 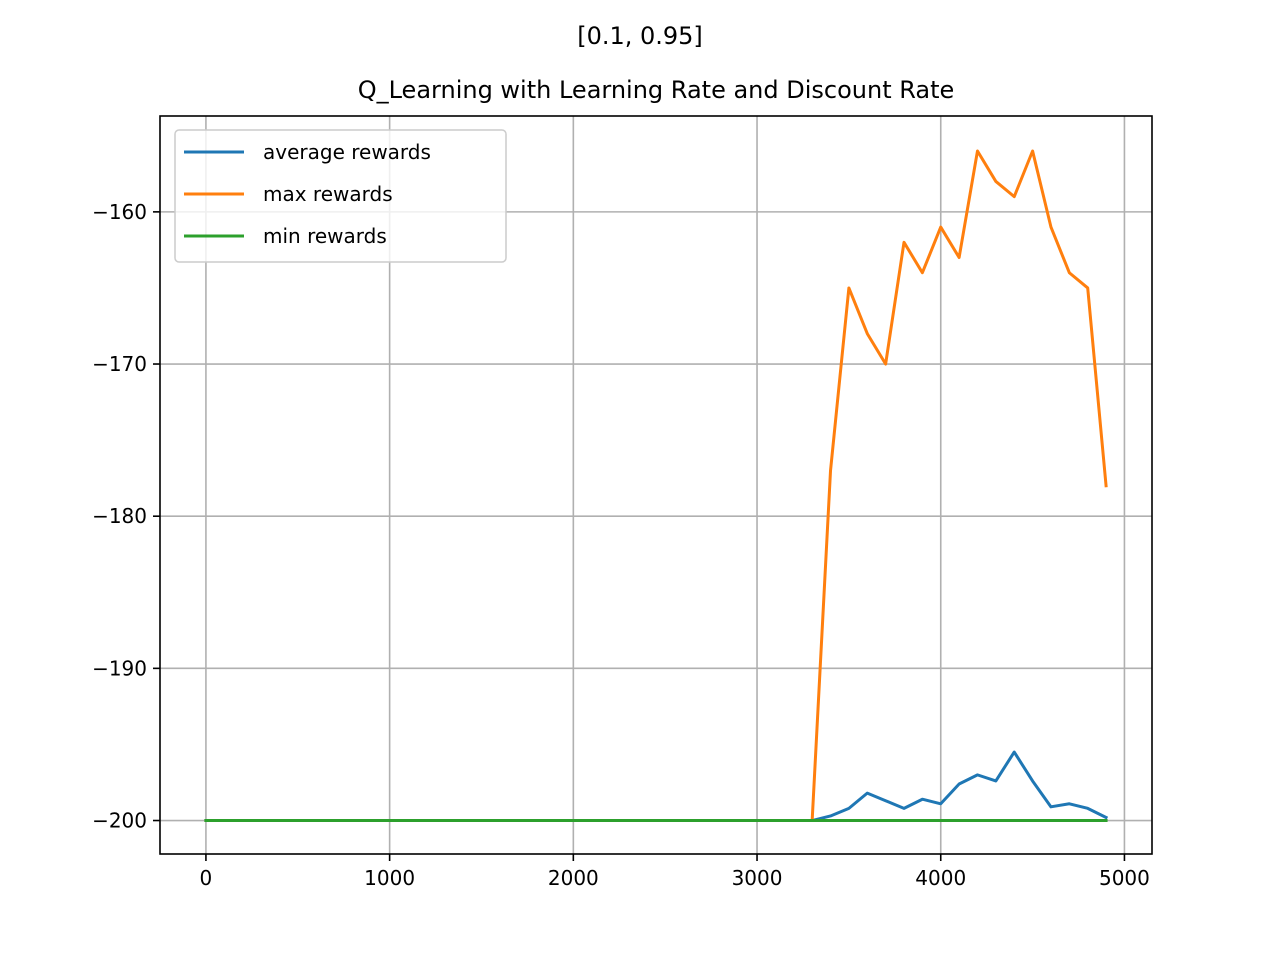 I want to click on legend-box, so click(x=340, y=196).